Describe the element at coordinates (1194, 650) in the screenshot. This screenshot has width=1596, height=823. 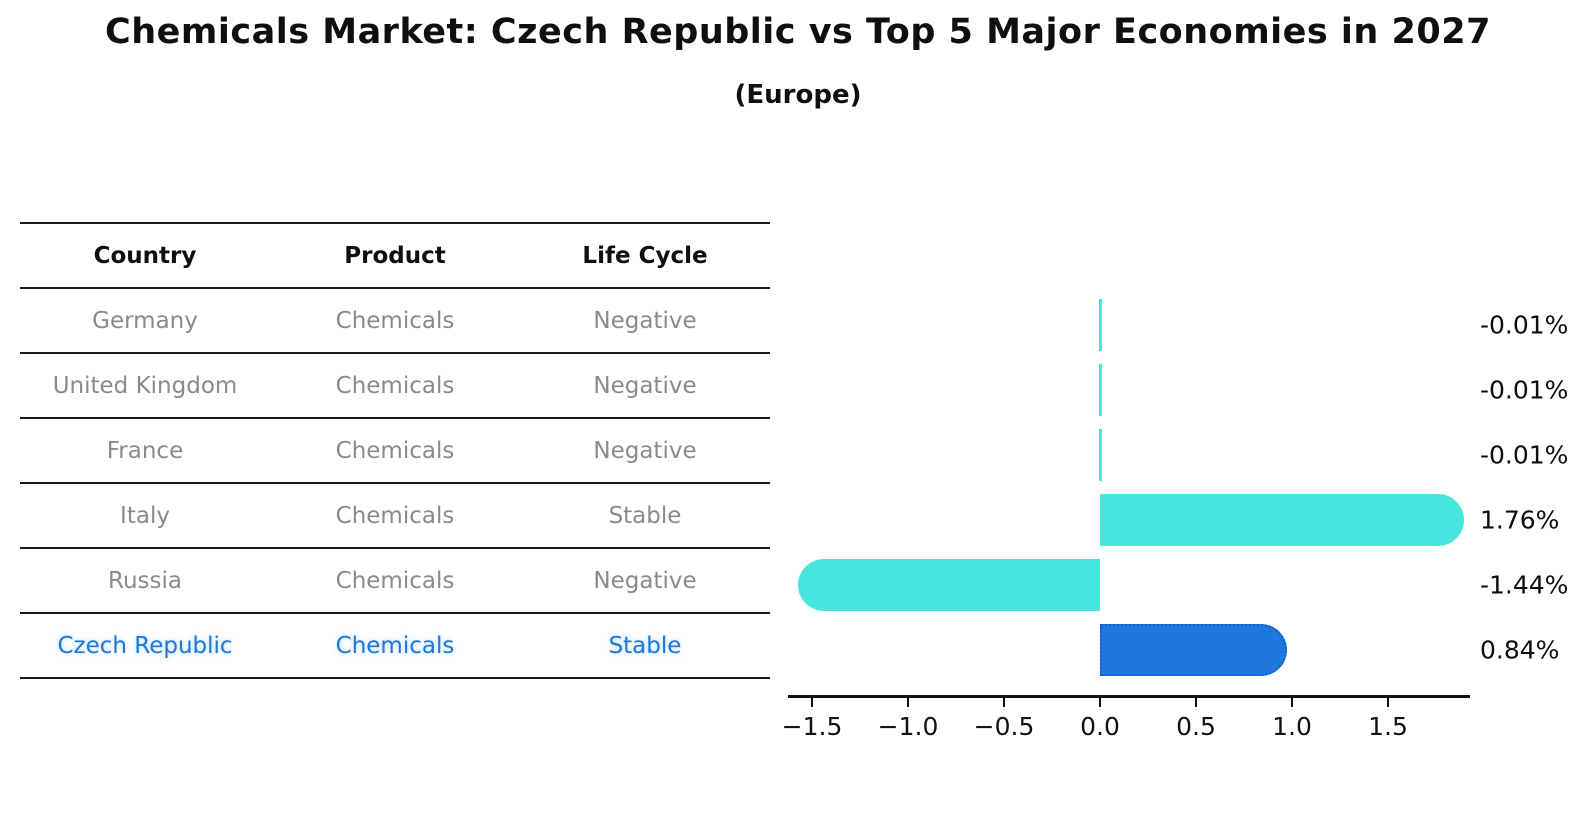
I see `bar-czech-republic` at that location.